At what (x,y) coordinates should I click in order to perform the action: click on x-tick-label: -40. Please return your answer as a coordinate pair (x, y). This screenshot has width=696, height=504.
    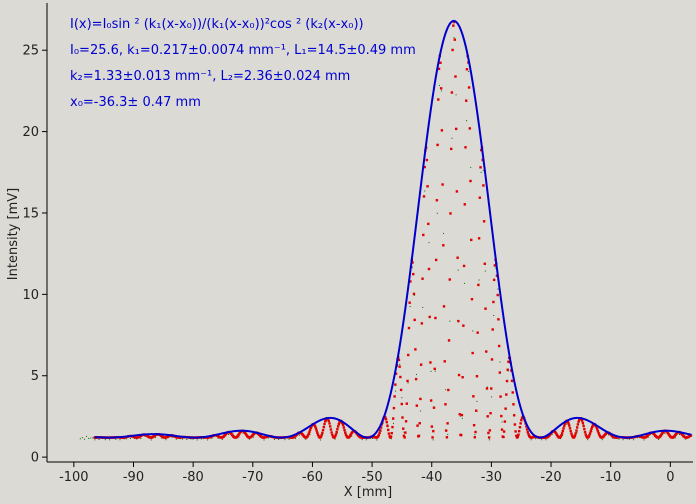
    Looking at the image, I should click on (431, 477).